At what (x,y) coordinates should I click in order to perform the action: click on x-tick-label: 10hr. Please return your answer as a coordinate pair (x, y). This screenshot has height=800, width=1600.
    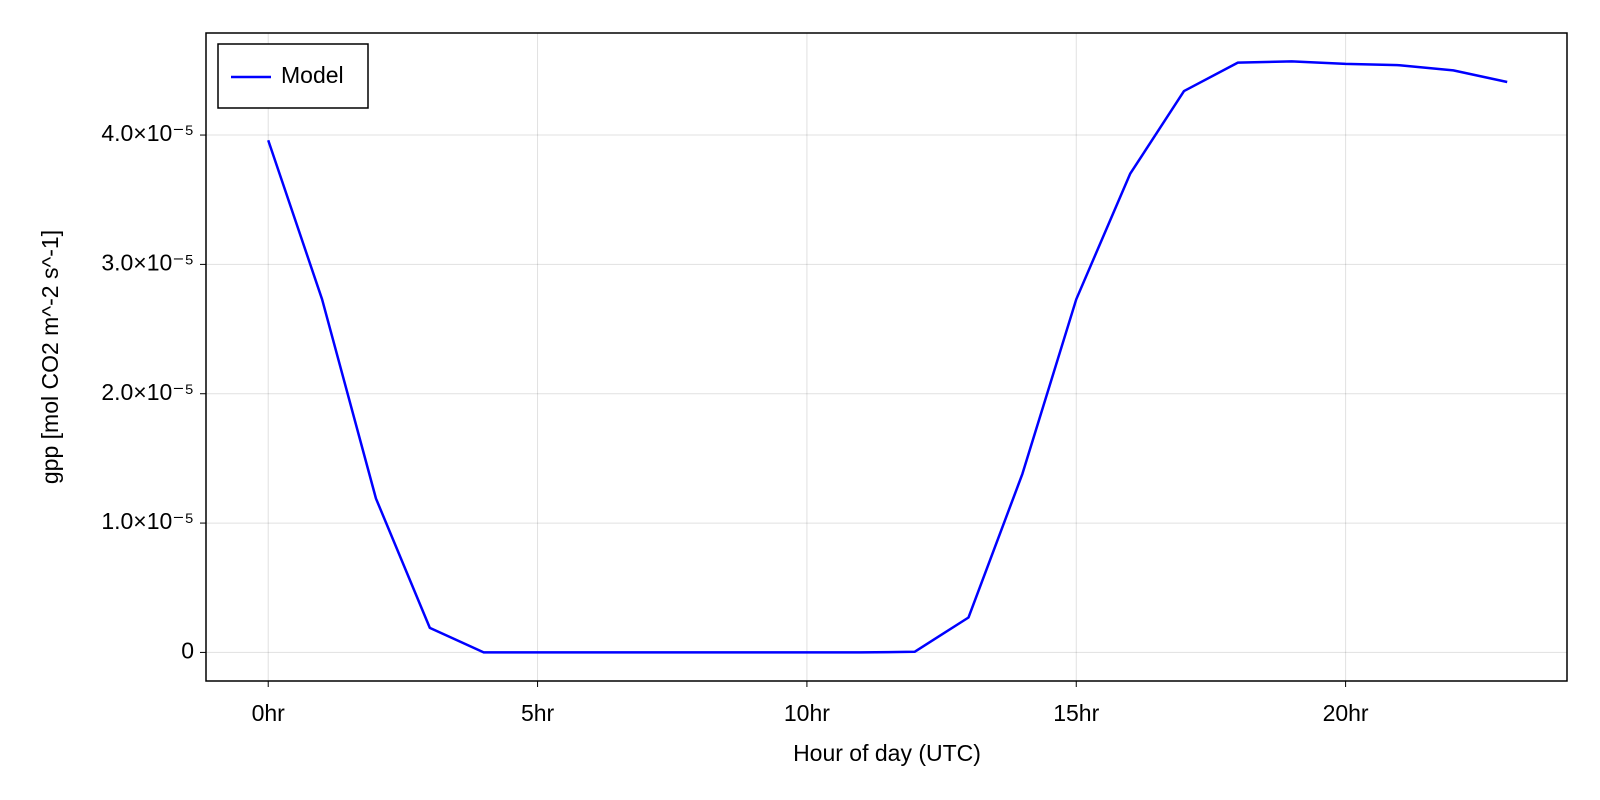
    Looking at the image, I should click on (807, 713).